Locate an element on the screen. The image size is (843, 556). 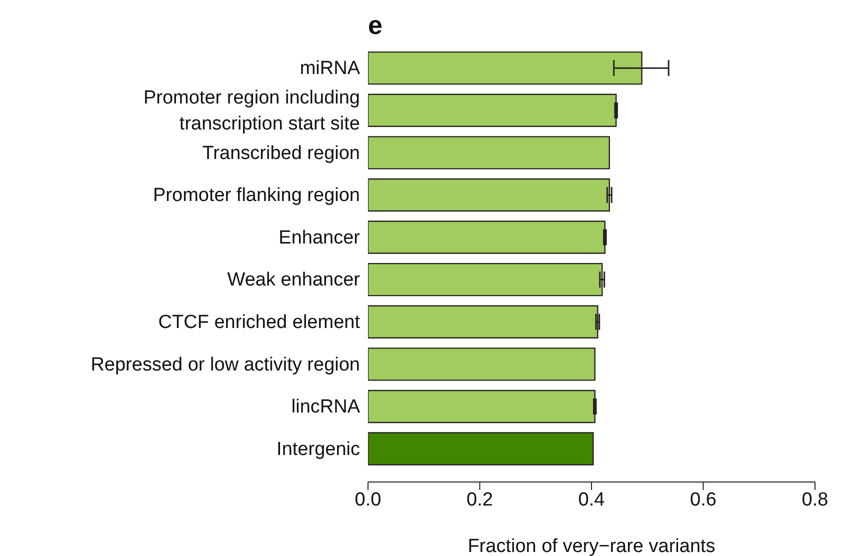
y-tick-label: Promoter flanking region is located at coordinates (256, 195).